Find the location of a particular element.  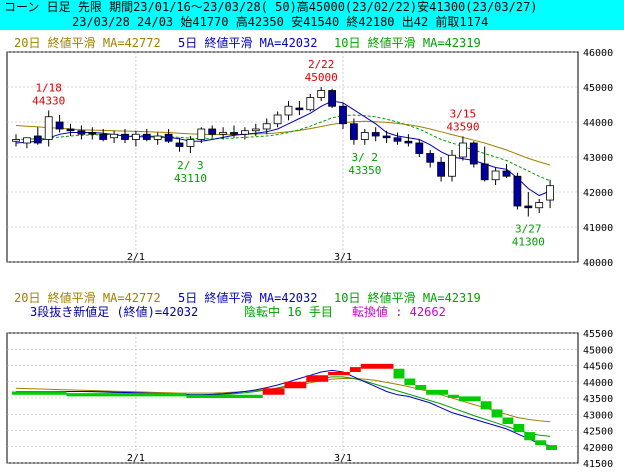

lower-ytick-label: 43000 is located at coordinates (598, 415).